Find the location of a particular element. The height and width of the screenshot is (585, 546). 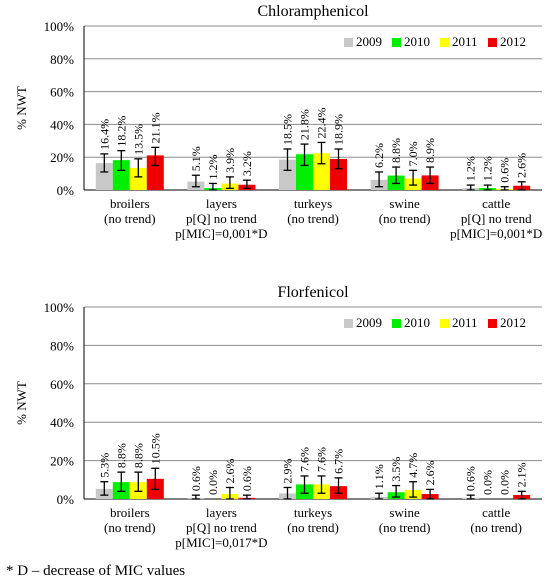

data-label: 4.7% is located at coordinates (413, 465).